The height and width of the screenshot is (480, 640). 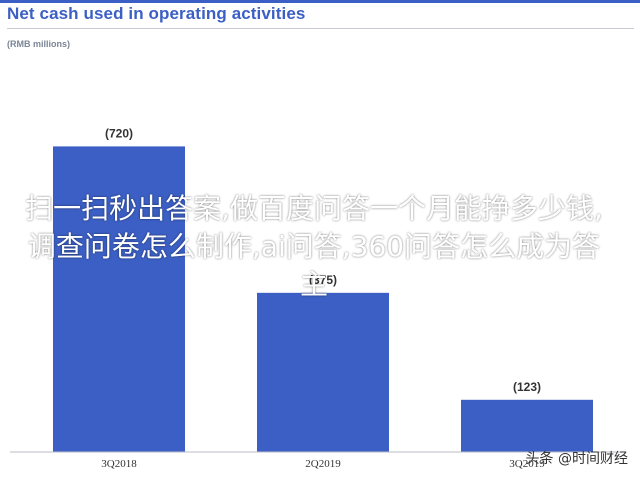 What do you see at coordinates (119, 299) in the screenshot?
I see `bar-3Q2018` at bounding box center [119, 299].